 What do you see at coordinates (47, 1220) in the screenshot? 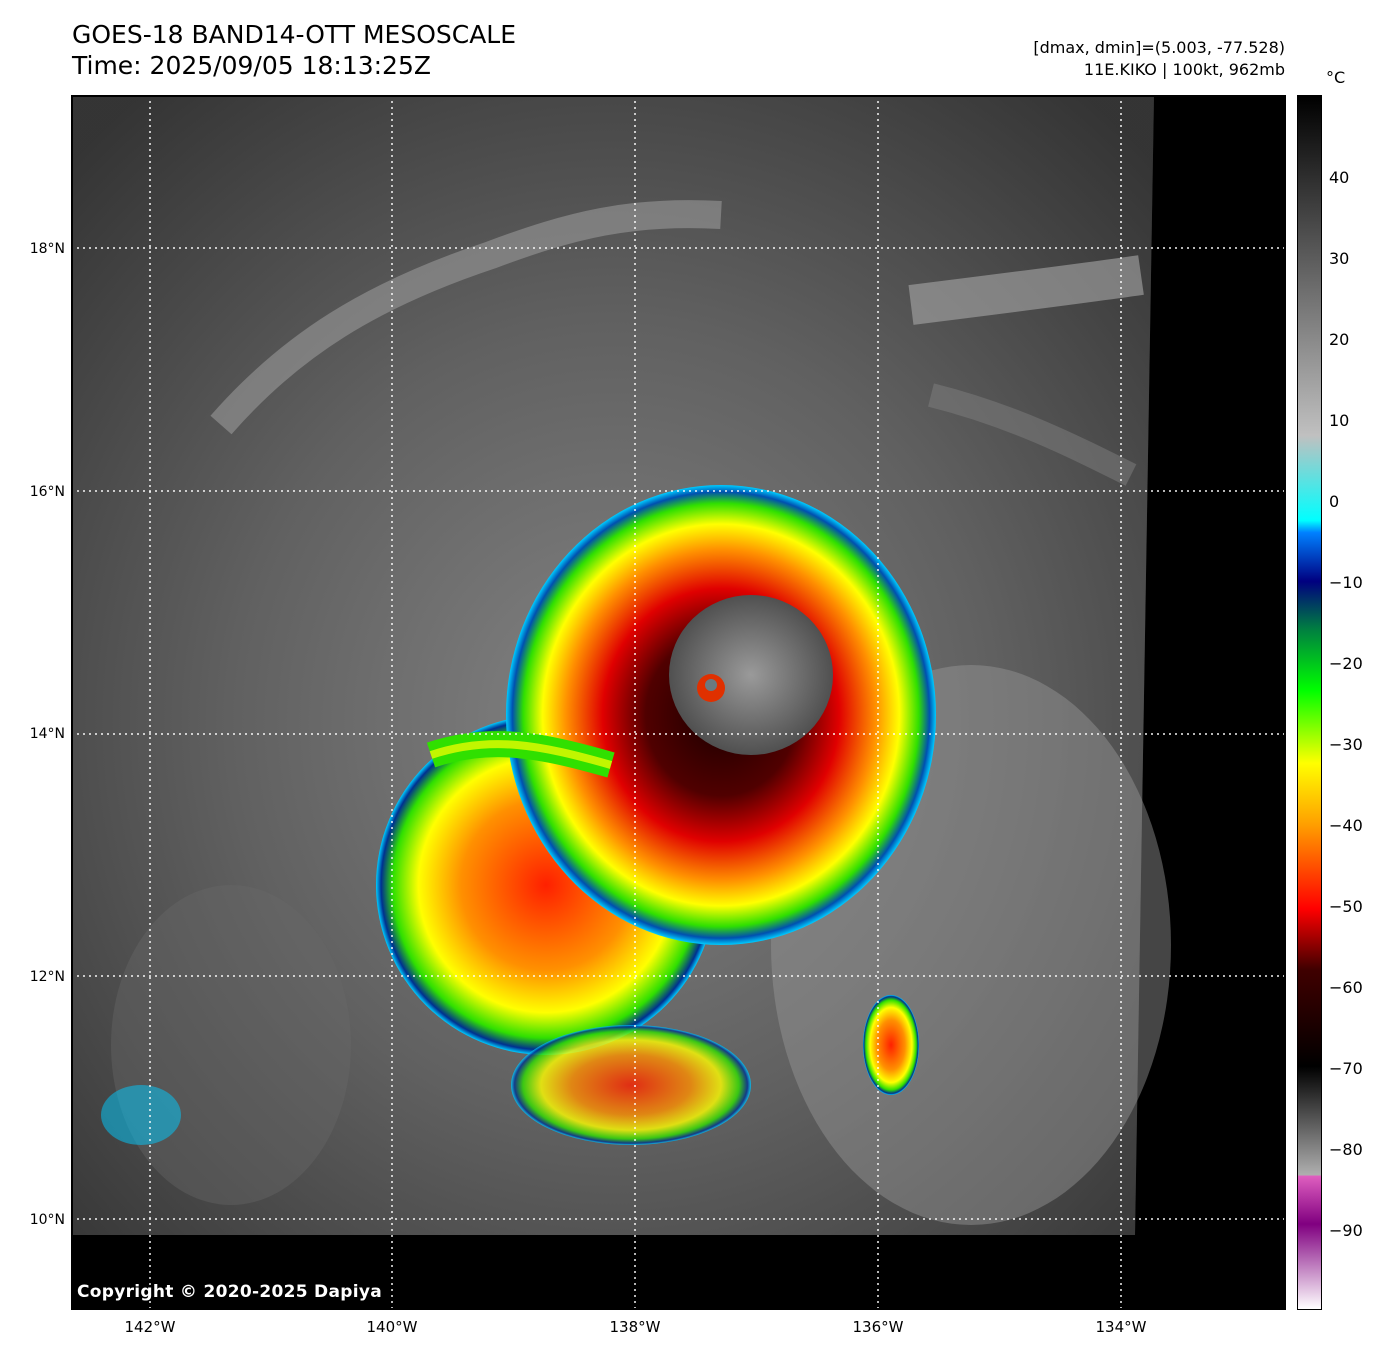
I see `lat-label: 10°N` at bounding box center [47, 1220].